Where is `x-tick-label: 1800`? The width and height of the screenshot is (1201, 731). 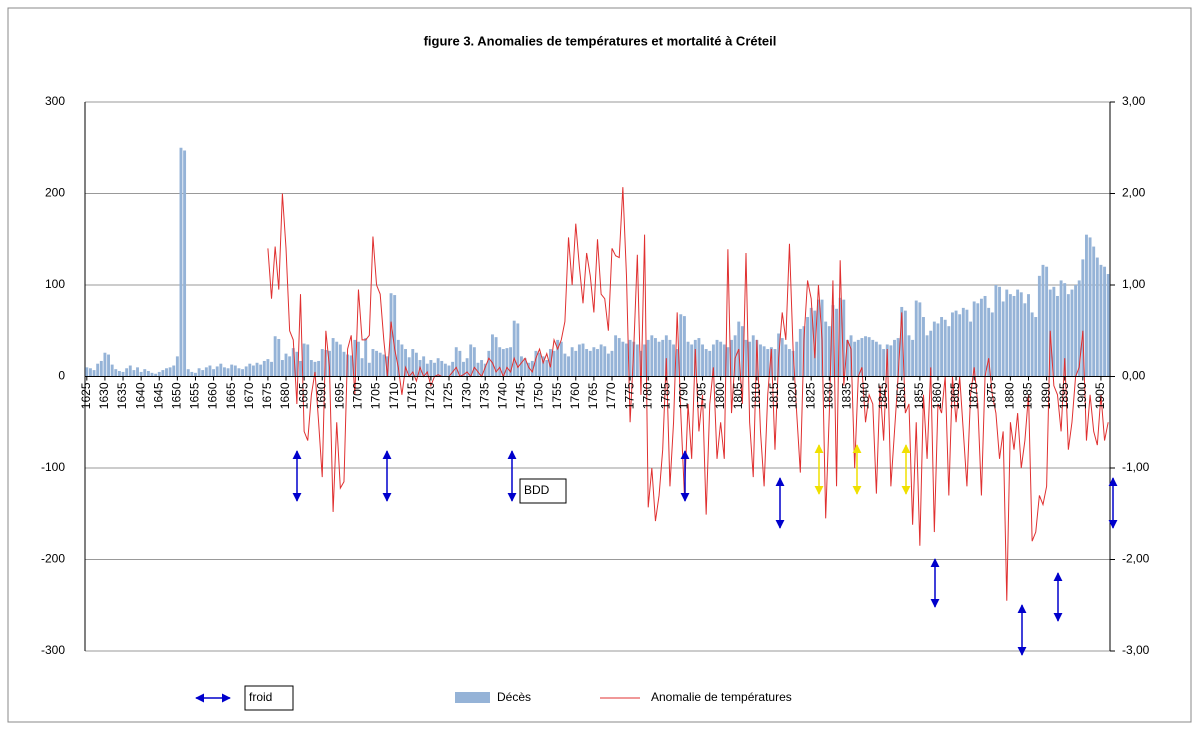 x-tick-label: 1800 is located at coordinates (720, 395).